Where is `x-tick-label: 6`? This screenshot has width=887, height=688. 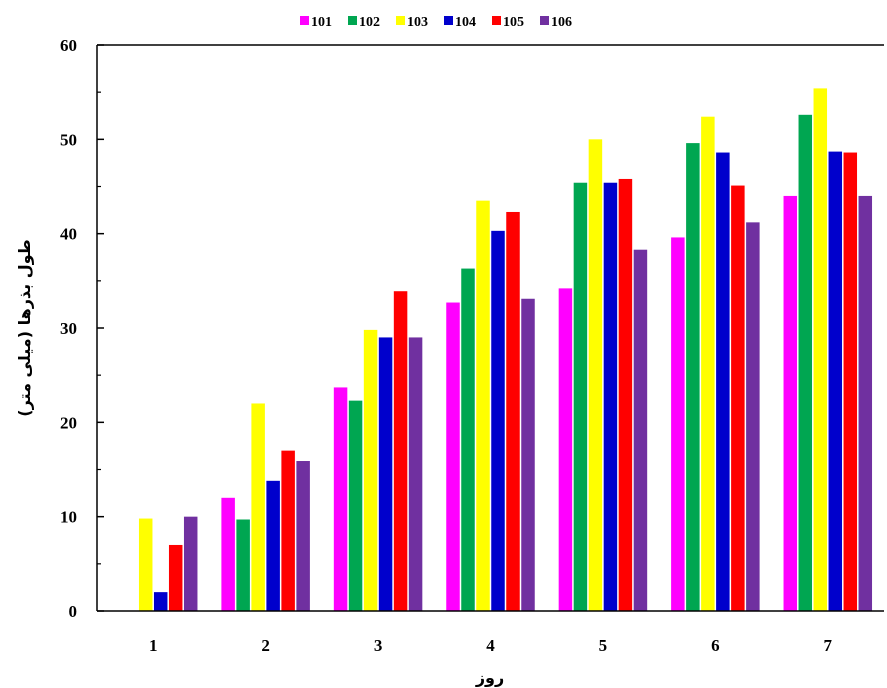
x-tick-label: 6 is located at coordinates (715, 645).